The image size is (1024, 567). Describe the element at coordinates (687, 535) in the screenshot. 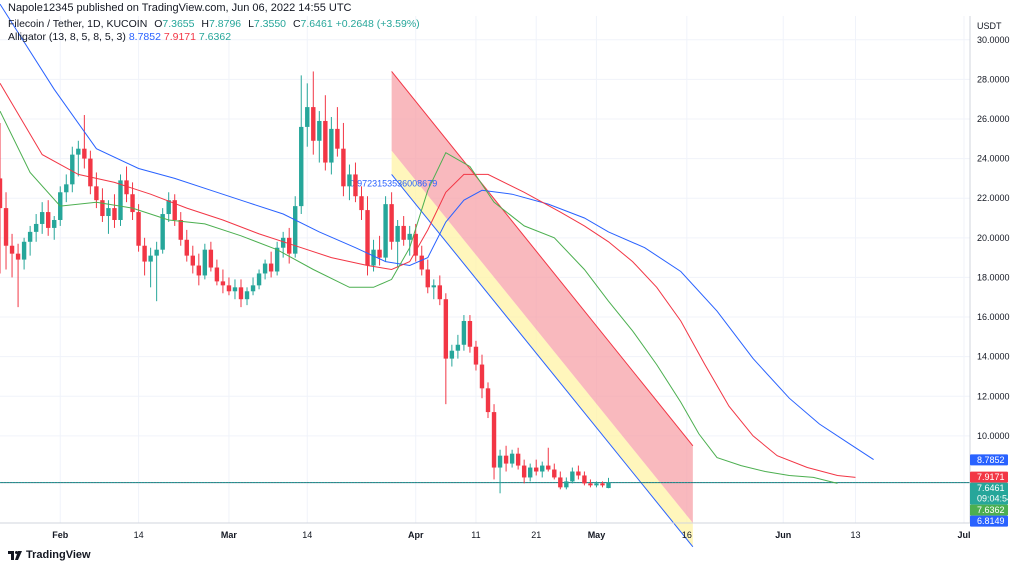

I see `x-tick-label: 16` at that location.